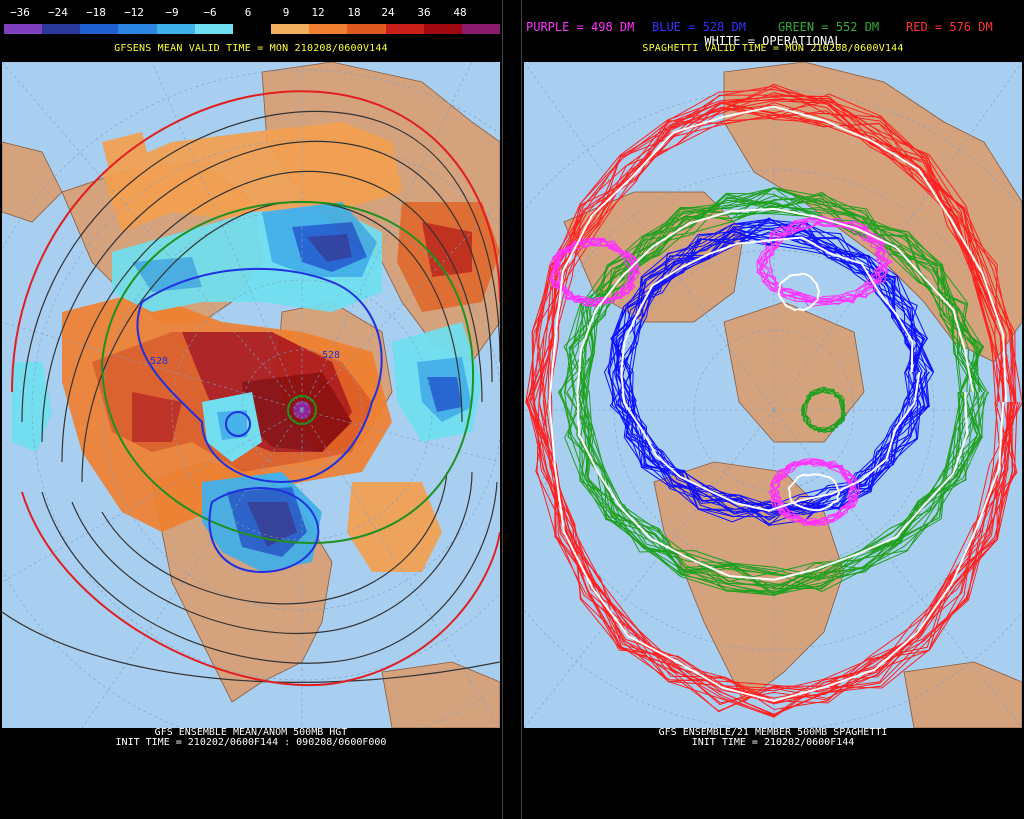 The height and width of the screenshot is (819, 1024). Describe the element at coordinates (172, 12) in the screenshot. I see `colorbar-label: −9` at that location.